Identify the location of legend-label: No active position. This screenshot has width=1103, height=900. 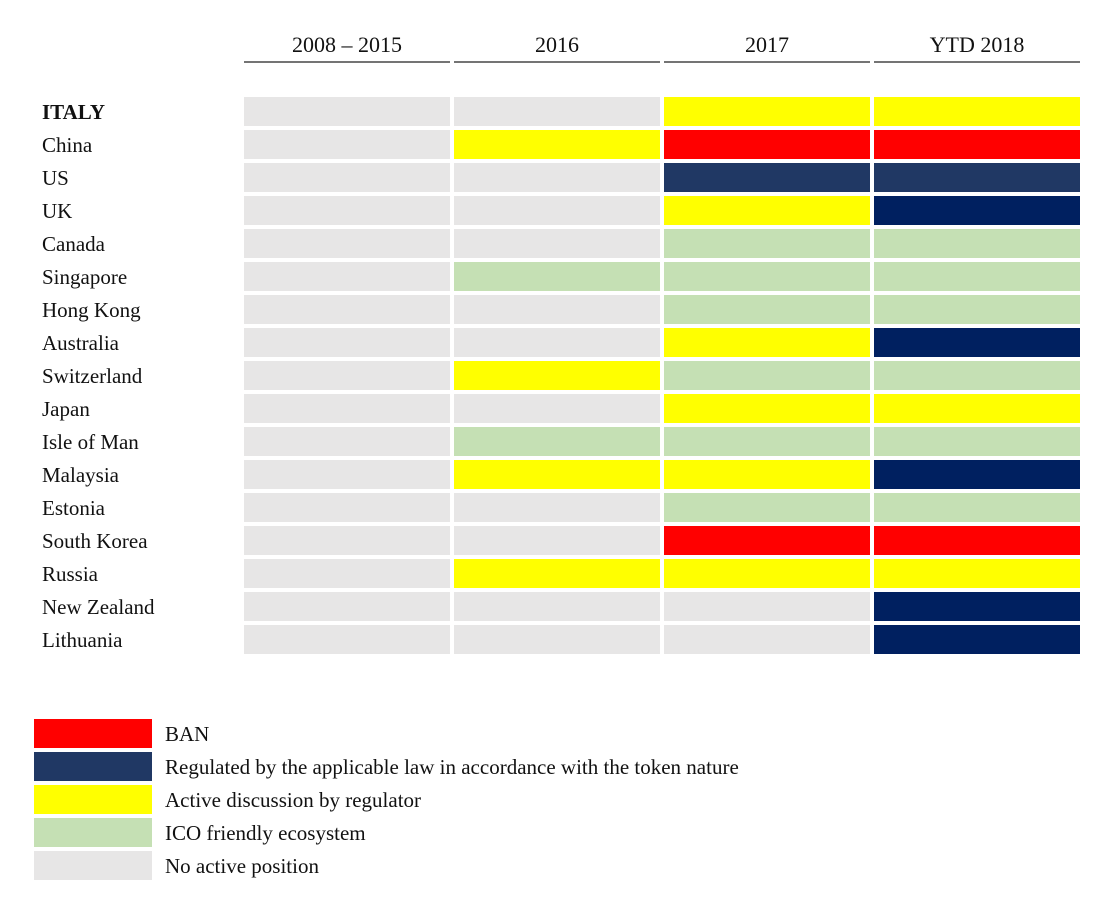
(242, 866).